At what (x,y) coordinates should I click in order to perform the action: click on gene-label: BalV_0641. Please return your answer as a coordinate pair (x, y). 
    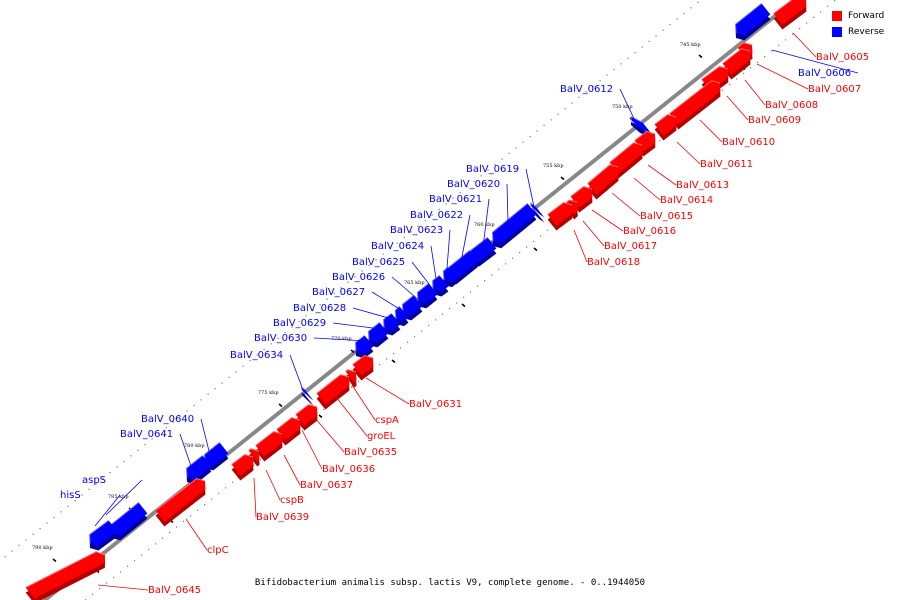
    Looking at the image, I should click on (146, 434).